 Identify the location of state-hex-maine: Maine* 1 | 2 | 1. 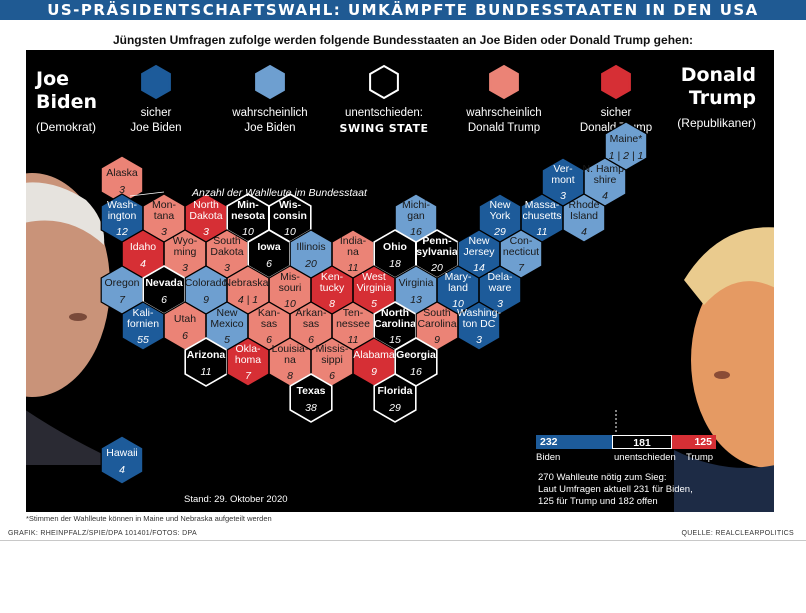
(626, 146).